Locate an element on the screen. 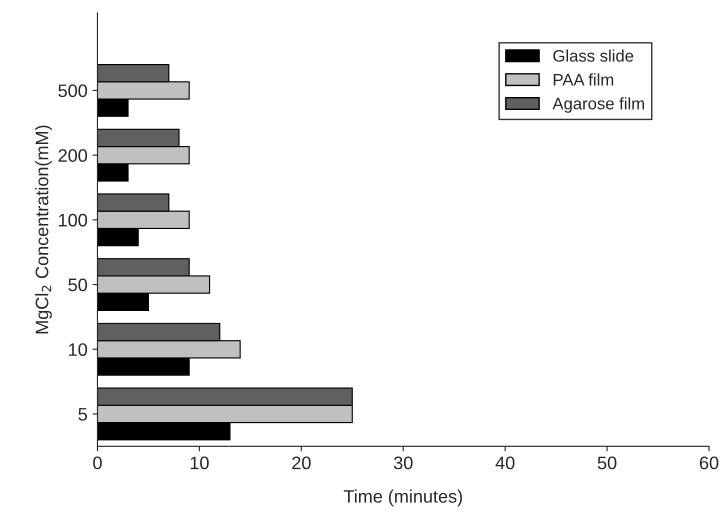 This screenshot has width=722, height=513. y-tick-label: 100 is located at coordinates (73, 220).